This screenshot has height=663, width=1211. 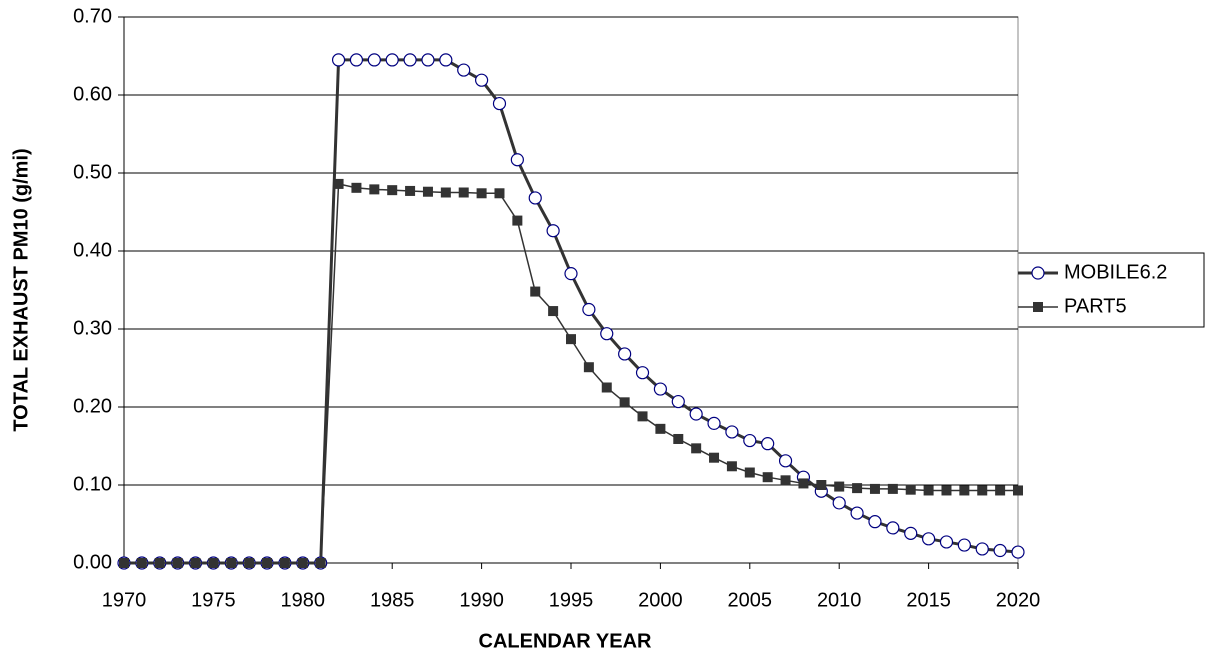 What do you see at coordinates (481, 600) in the screenshot?
I see `x-tick-label: 1990` at bounding box center [481, 600].